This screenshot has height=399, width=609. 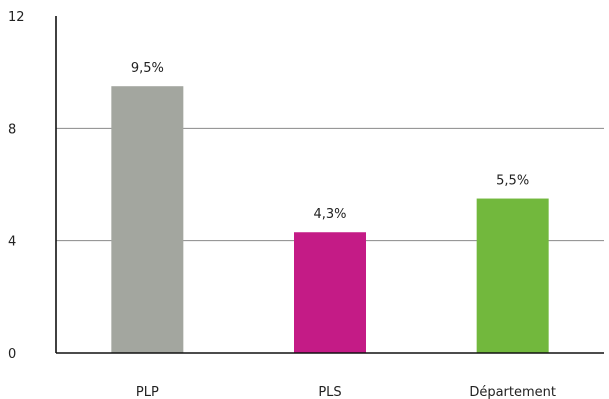 I want to click on y-tick-label-2: 8, so click(x=12, y=129).